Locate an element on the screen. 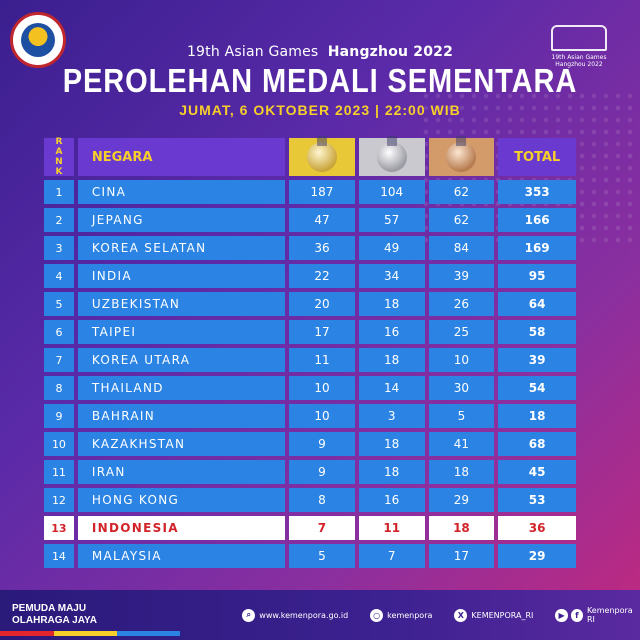 This screenshot has width=640, height=640. country-cell: UZBEKISTAN is located at coordinates (181, 304).